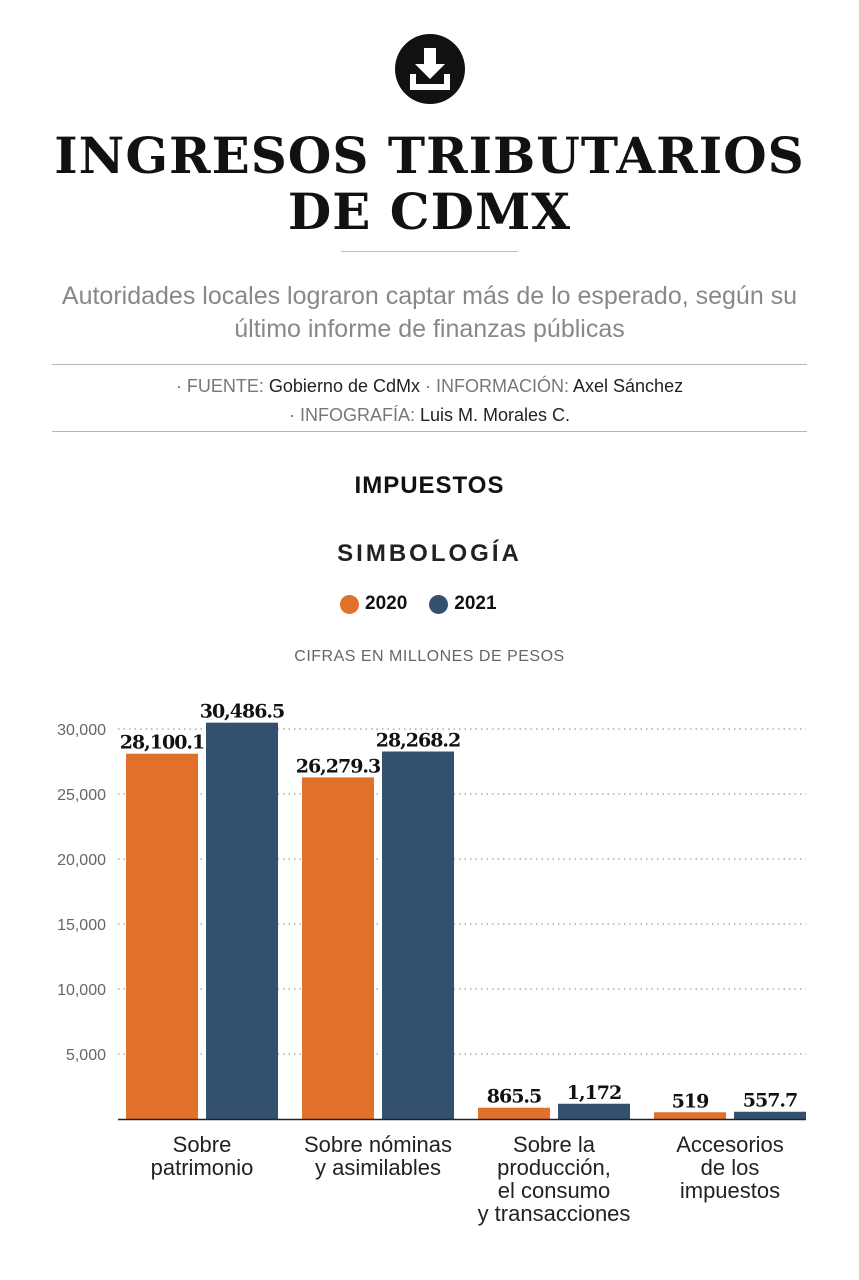 The image size is (859, 1280). Describe the element at coordinates (81, 860) in the screenshot. I see `y-tick-label: 20,000` at that location.